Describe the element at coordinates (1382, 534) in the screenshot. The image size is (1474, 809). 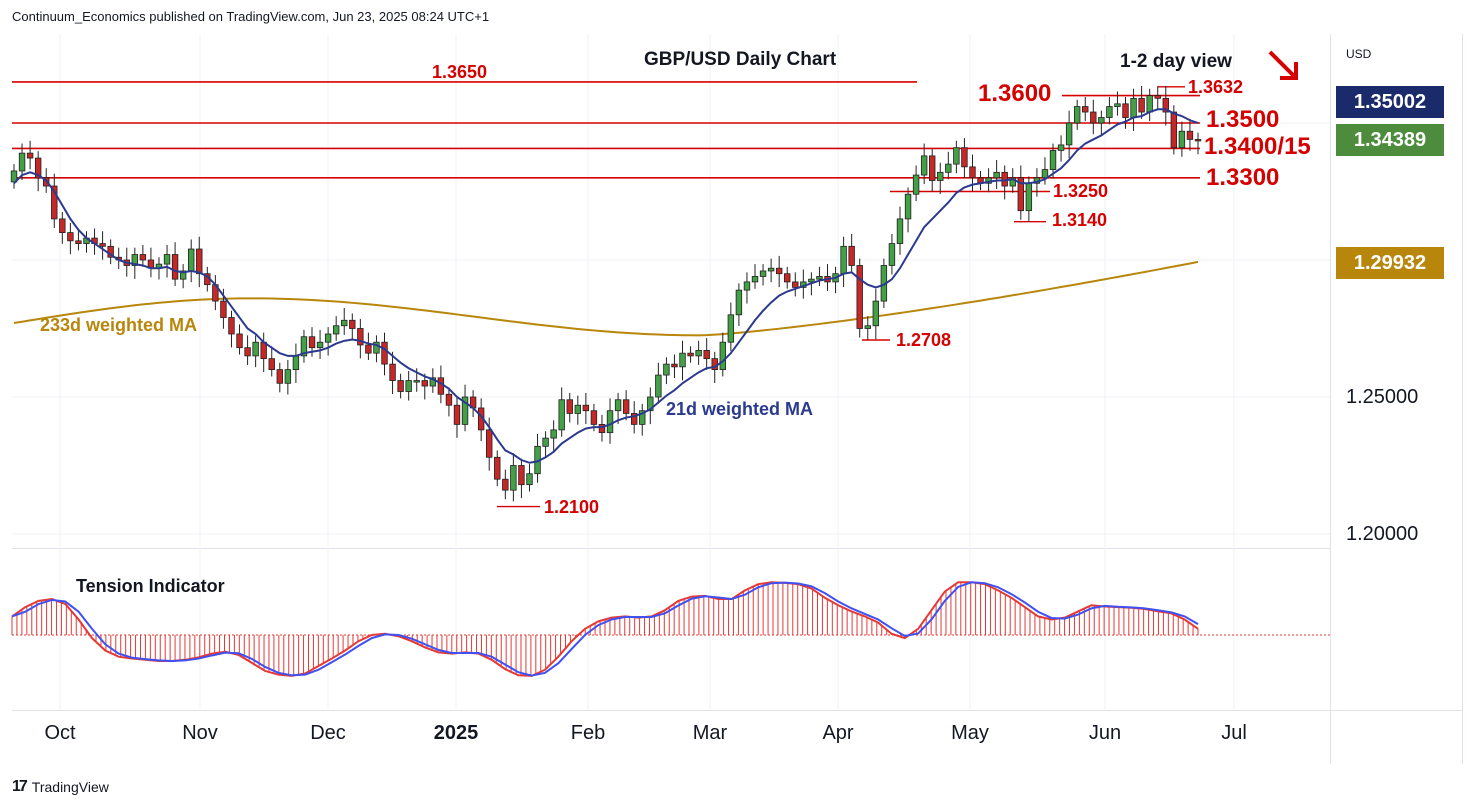
I see `y-tick-label: 1.20000` at that location.